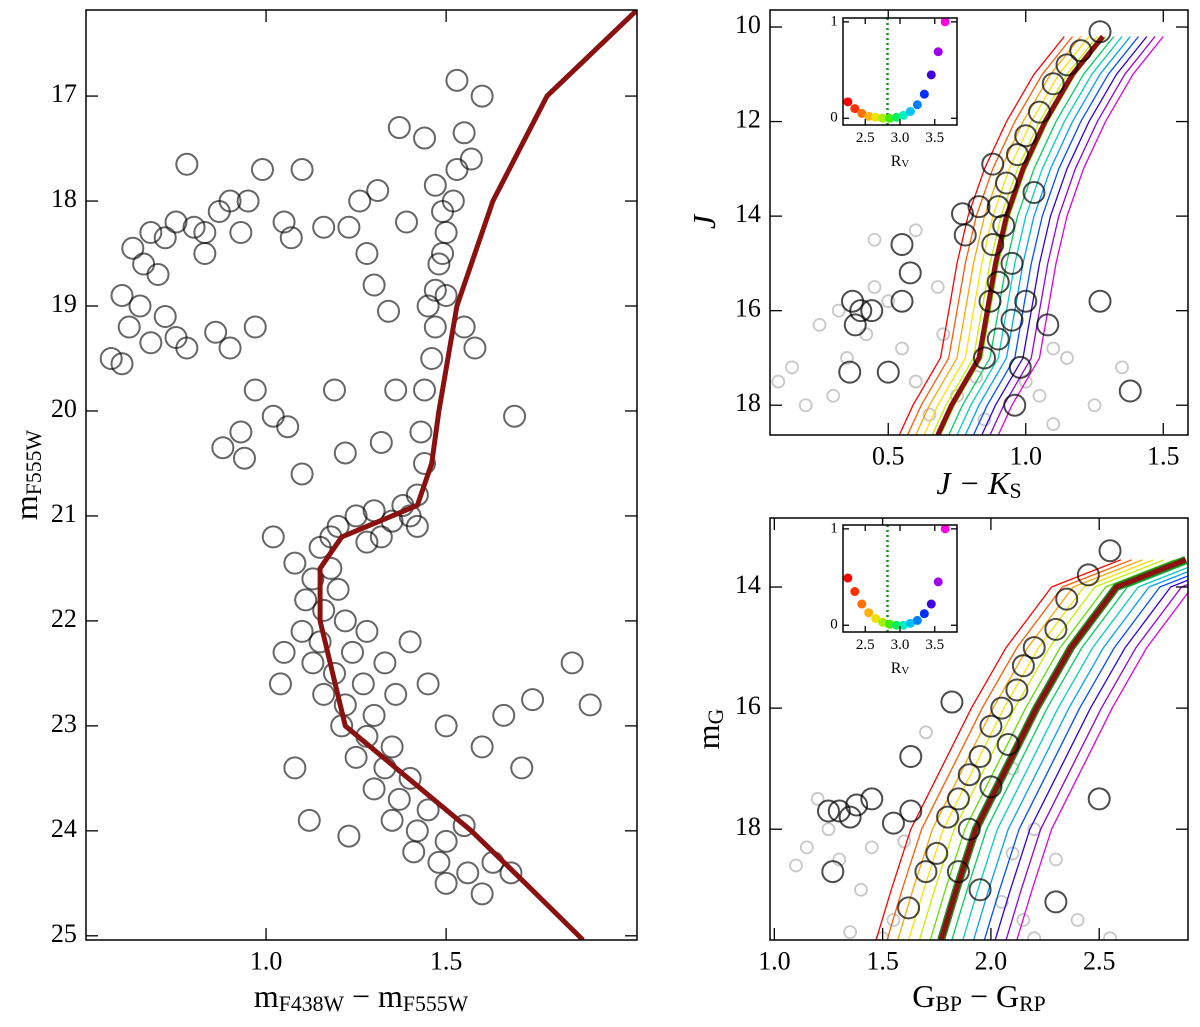 Image resolution: width=1200 pixels, height=1027 pixels. I want to click on y-tick-label: 17, so click(64, 93).